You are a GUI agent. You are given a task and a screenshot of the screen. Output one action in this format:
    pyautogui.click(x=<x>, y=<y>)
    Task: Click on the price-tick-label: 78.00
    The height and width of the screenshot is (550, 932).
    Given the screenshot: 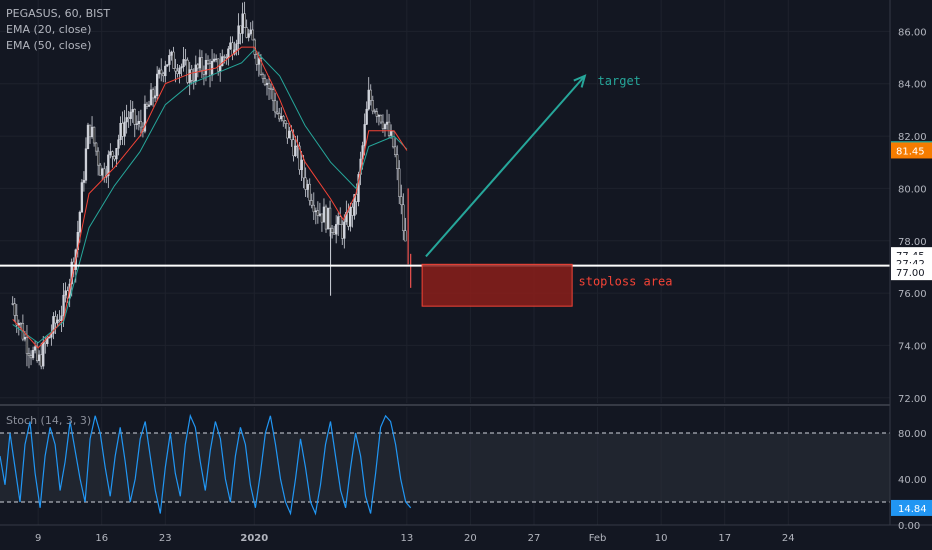 What is the action you would take?
    pyautogui.click(x=912, y=242)
    